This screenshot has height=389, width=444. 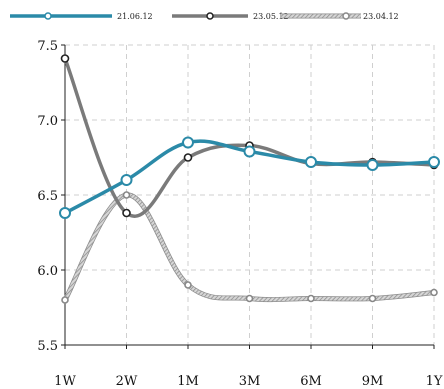 What do you see at coordinates (434, 381) in the screenshot?
I see `x-tick-label: 1Y` at bounding box center [434, 381].